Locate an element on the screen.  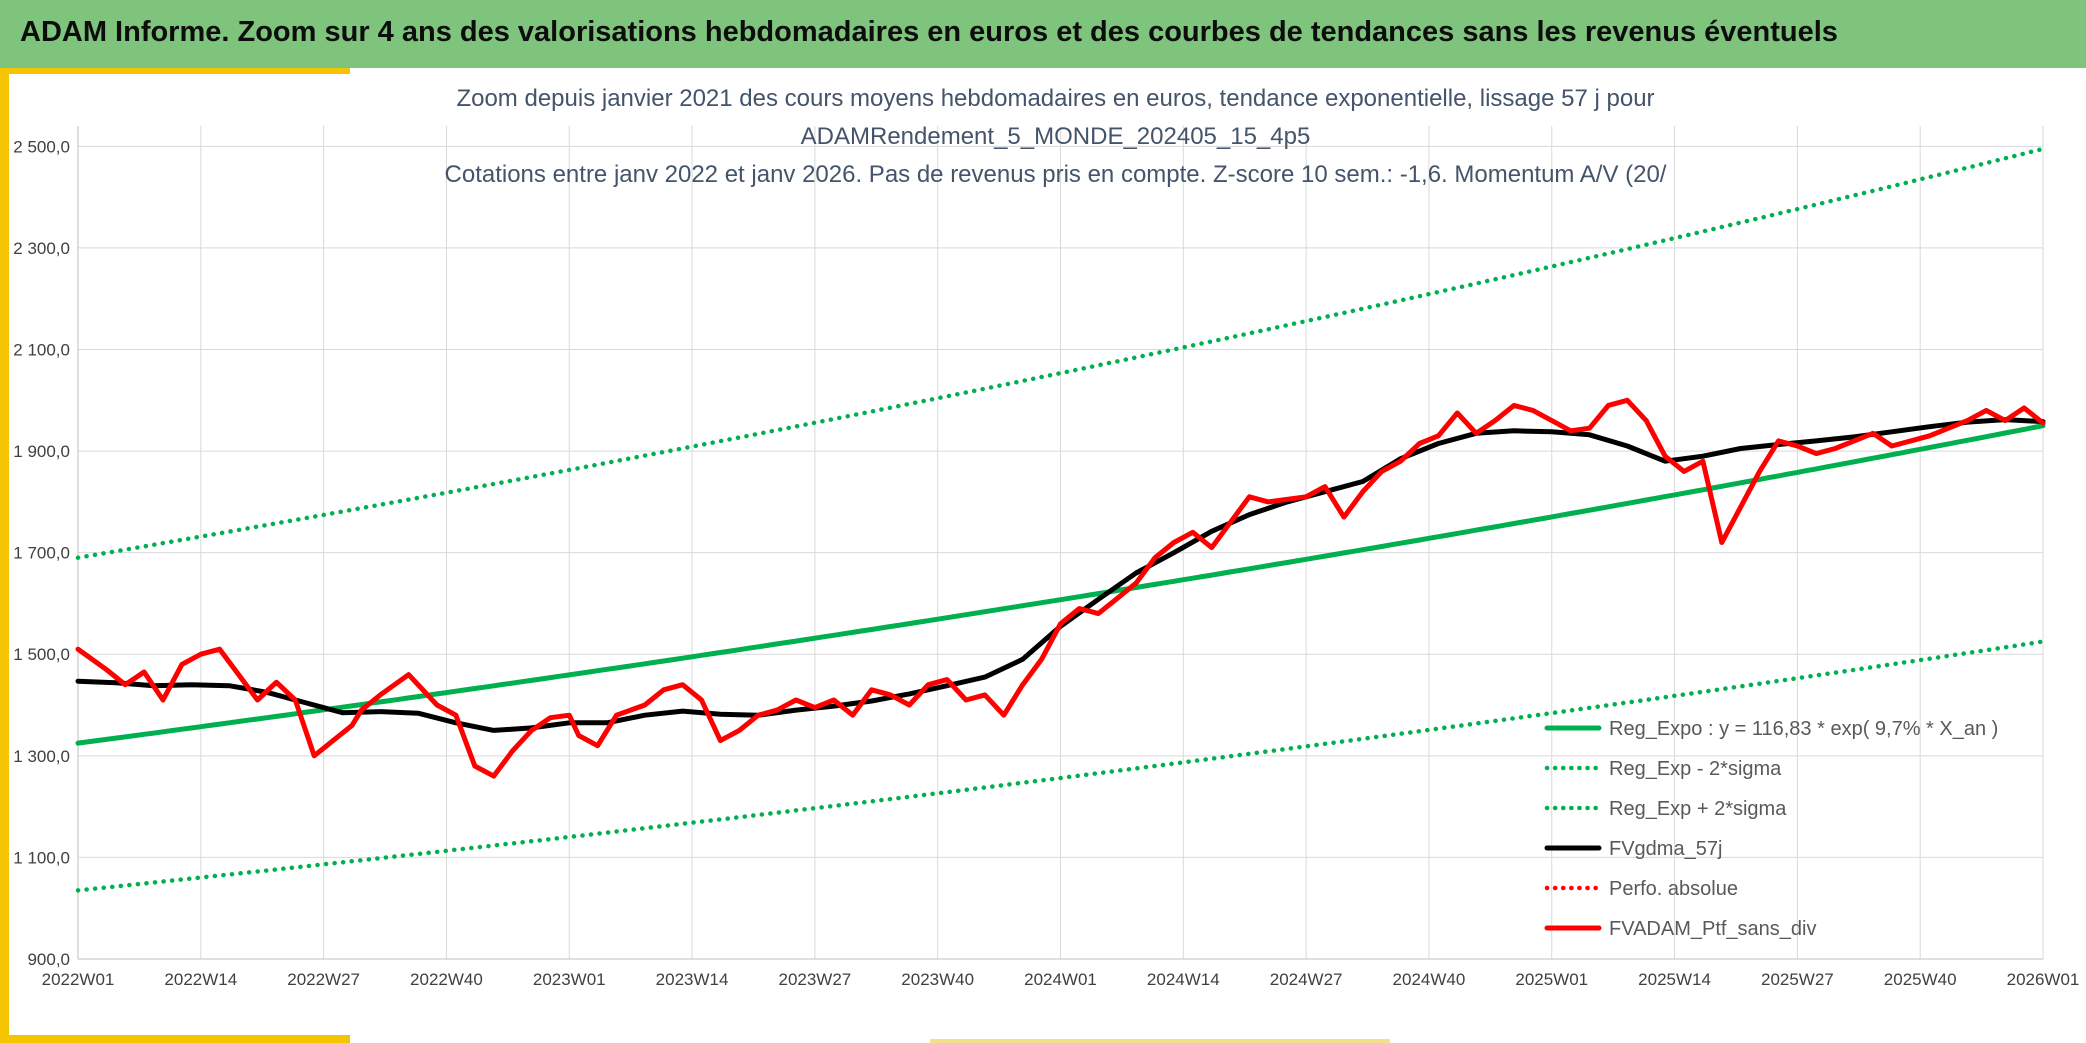
x-tick-label: 2023W14 is located at coordinates (692, 979).